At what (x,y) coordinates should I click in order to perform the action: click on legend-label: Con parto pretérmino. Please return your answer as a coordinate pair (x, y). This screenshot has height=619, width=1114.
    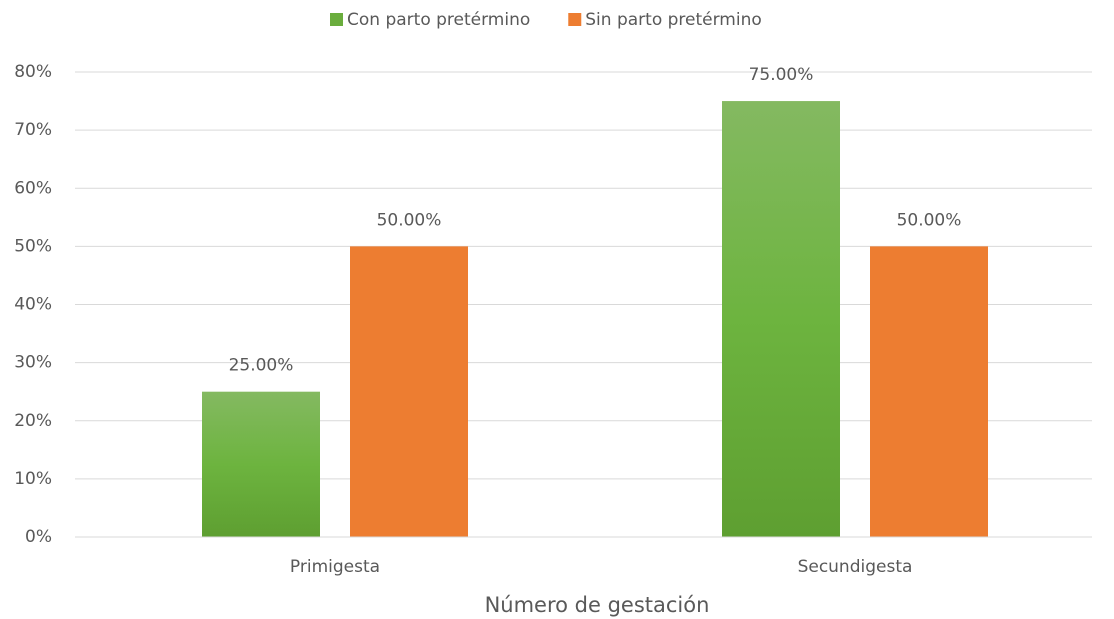
    Looking at the image, I should click on (438, 20).